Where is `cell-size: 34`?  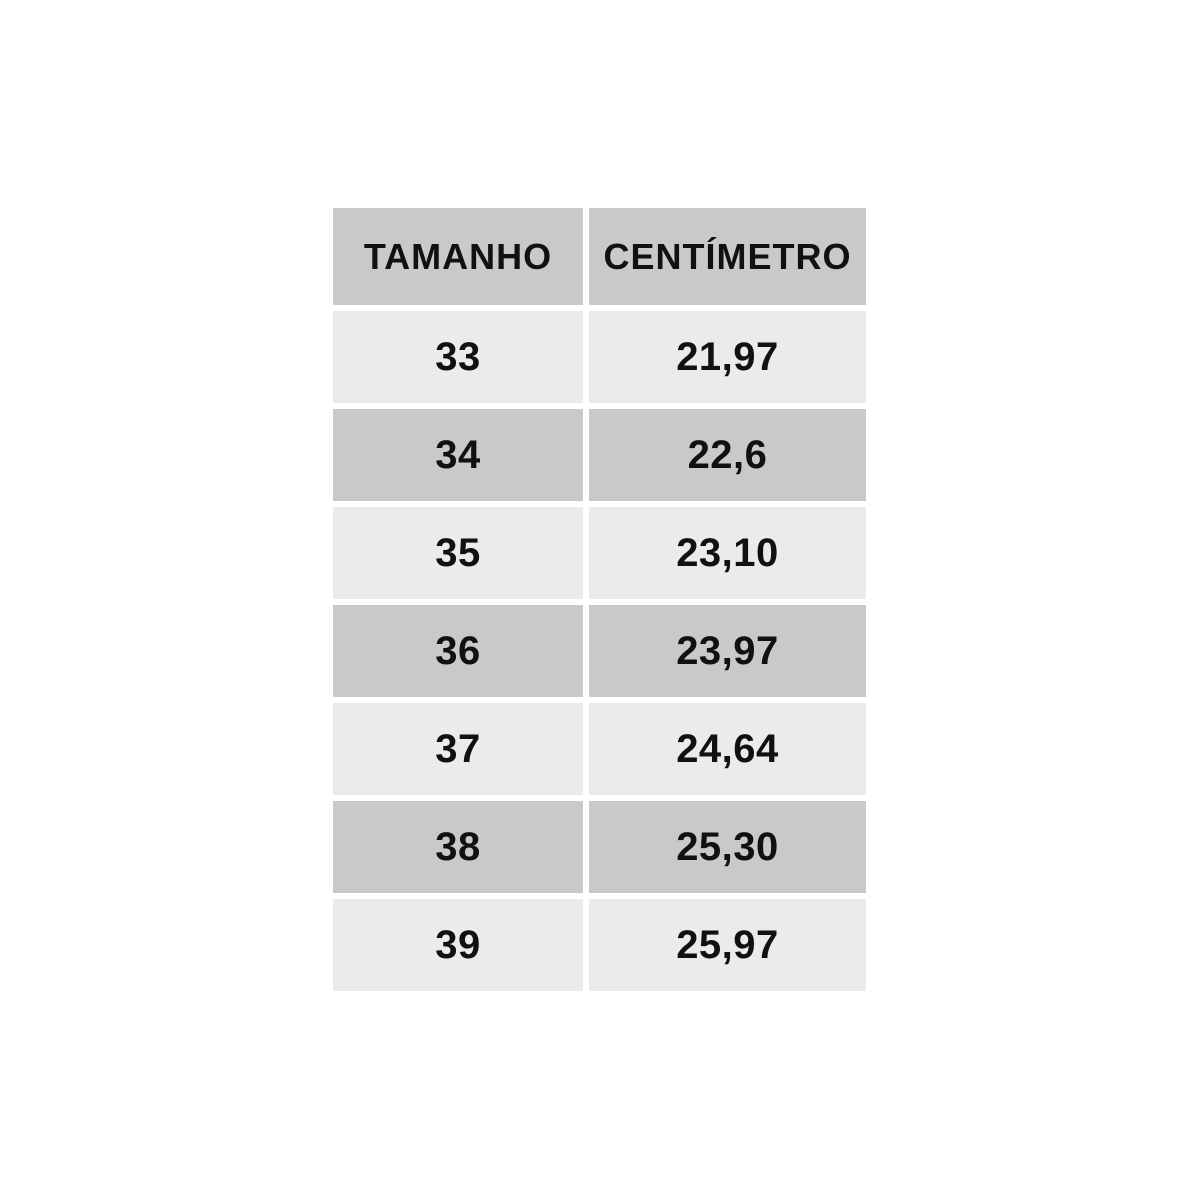
cell-size: 34 is located at coordinates (458, 455).